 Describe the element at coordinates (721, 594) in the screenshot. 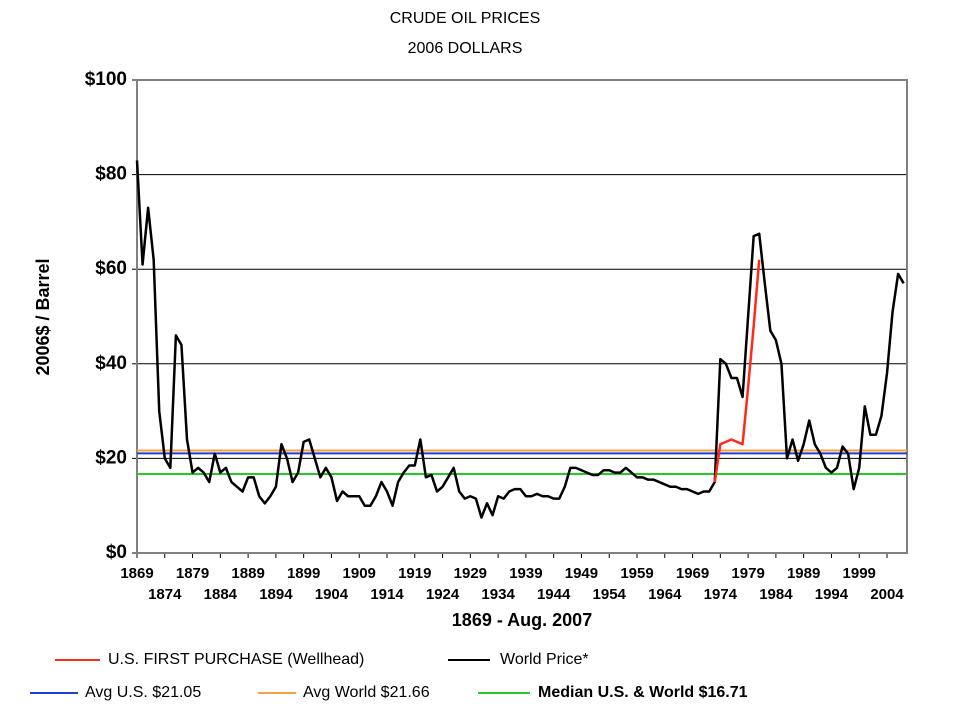

I see `x-tick-label: 1974` at that location.